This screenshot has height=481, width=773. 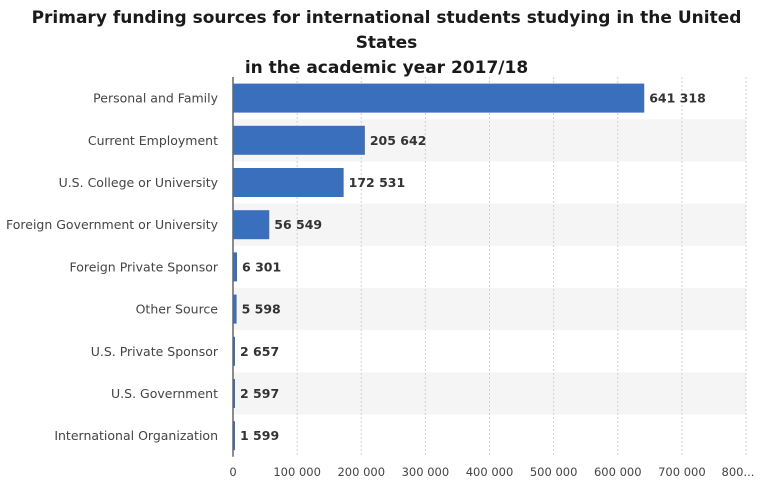 I want to click on category-label: Personal and Family, so click(x=155, y=98).